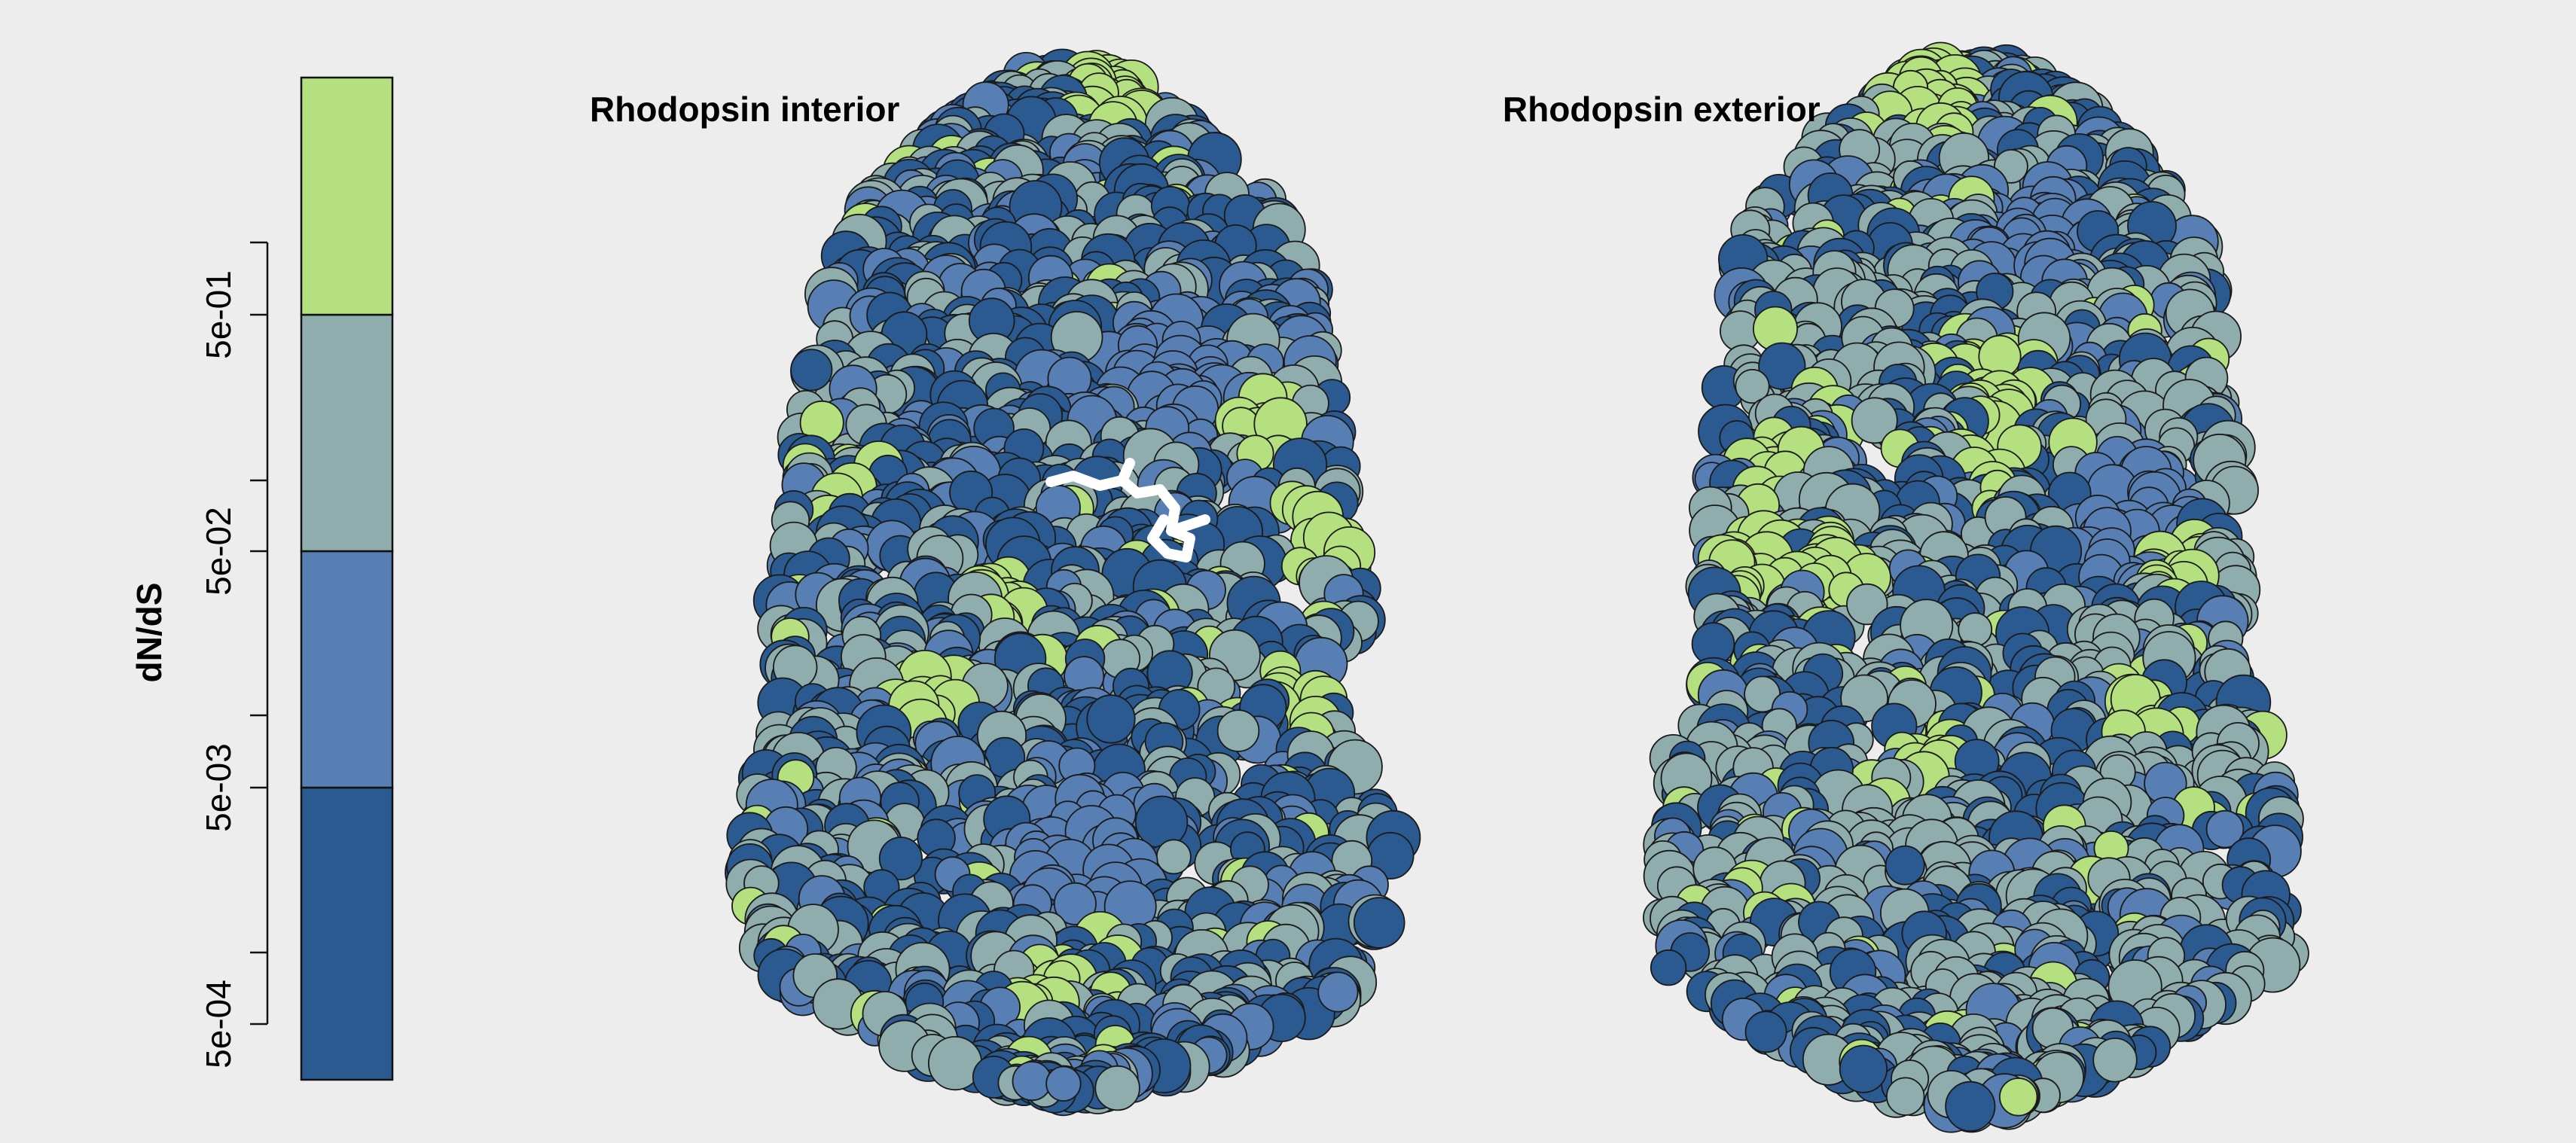  I want to click on colorbar-axis-title: dN/dS, so click(149, 632).